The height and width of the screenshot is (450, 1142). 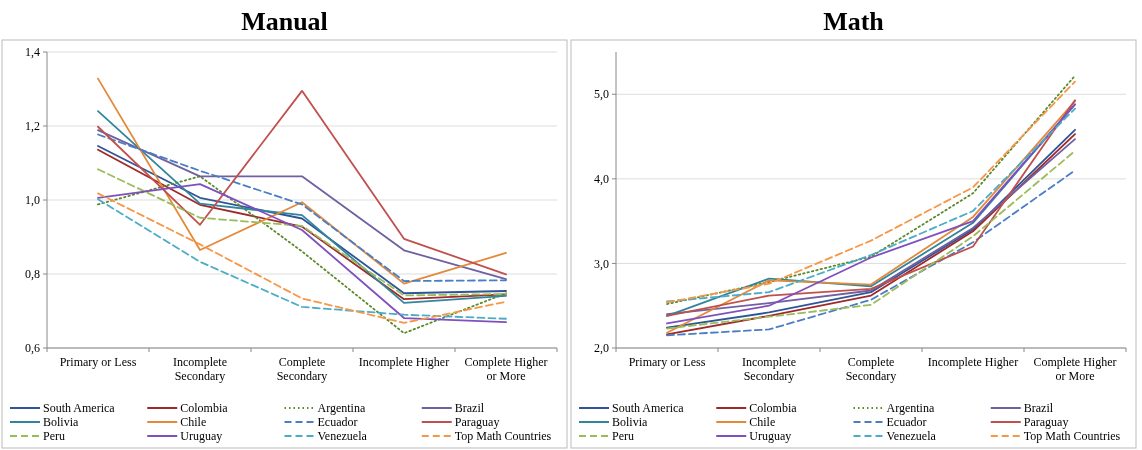 What do you see at coordinates (32, 274) in the screenshot?
I see `y-tick-label: 0,8` at bounding box center [32, 274].